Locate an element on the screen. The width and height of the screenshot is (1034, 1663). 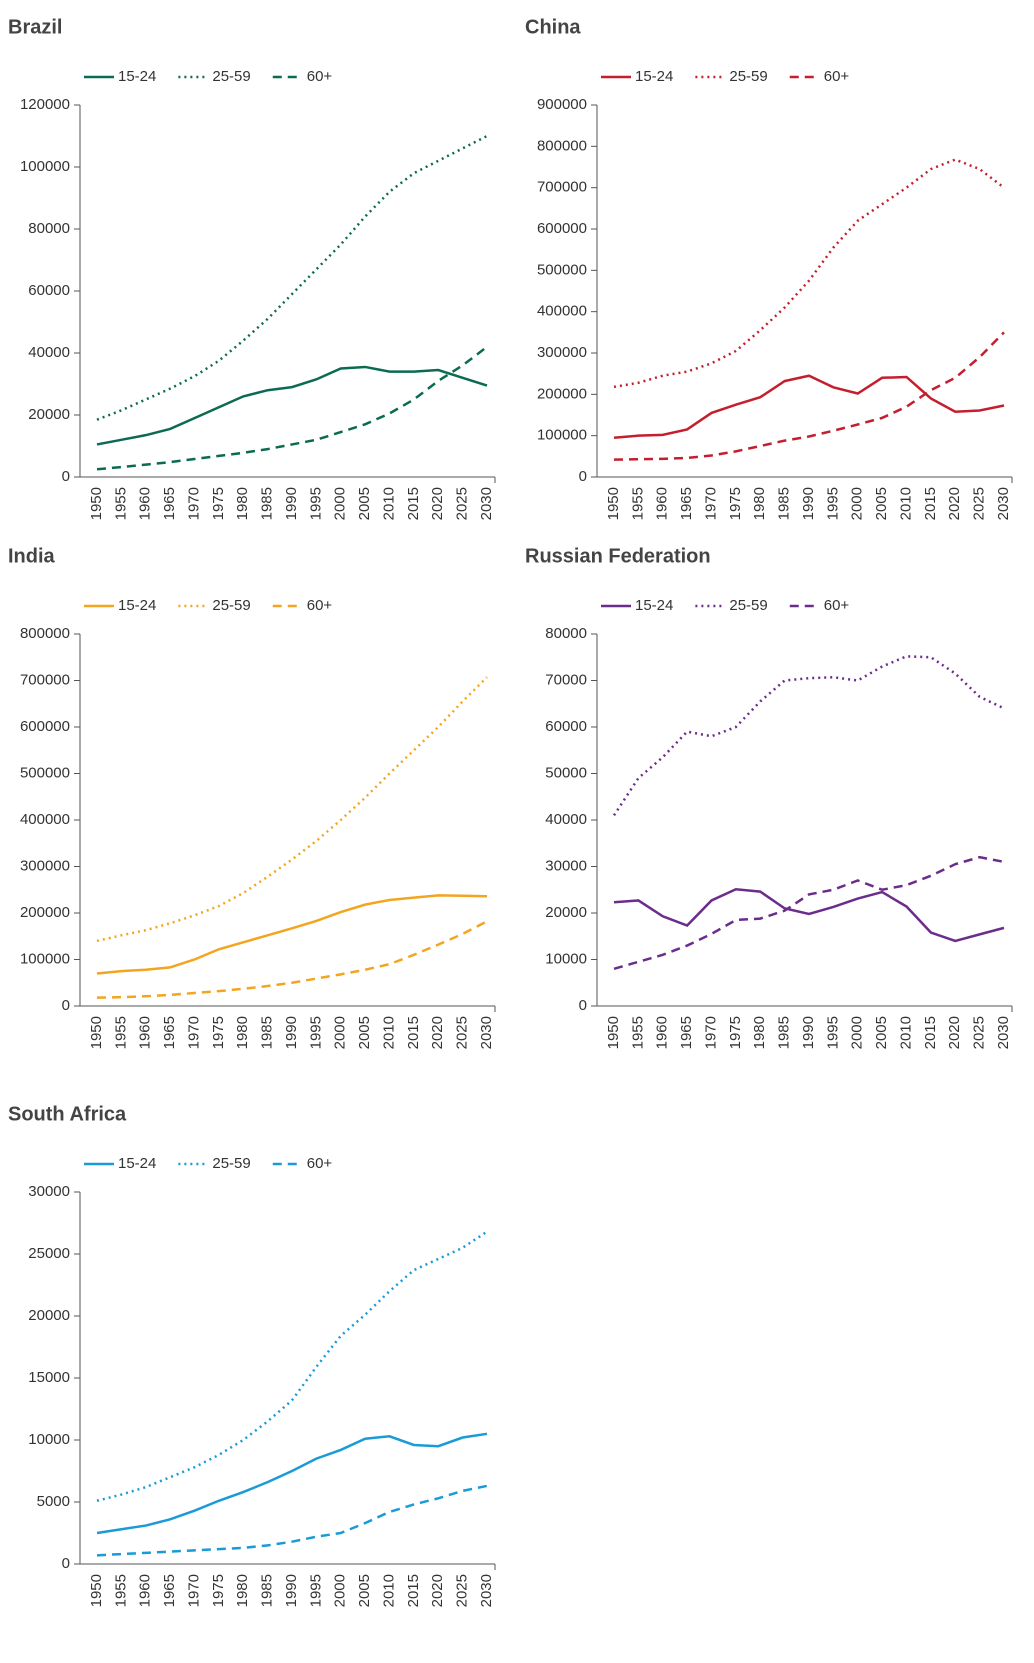
panel-title: India is located at coordinates (32, 556).